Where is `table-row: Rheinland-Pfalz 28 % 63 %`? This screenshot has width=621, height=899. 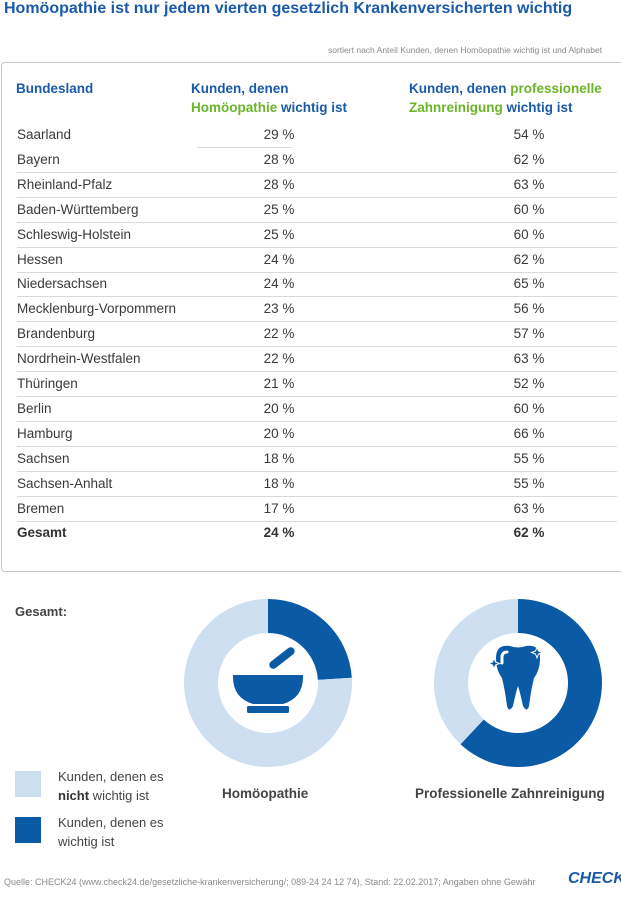
table-row: Rheinland-Pfalz 28 % 63 % is located at coordinates (317, 186).